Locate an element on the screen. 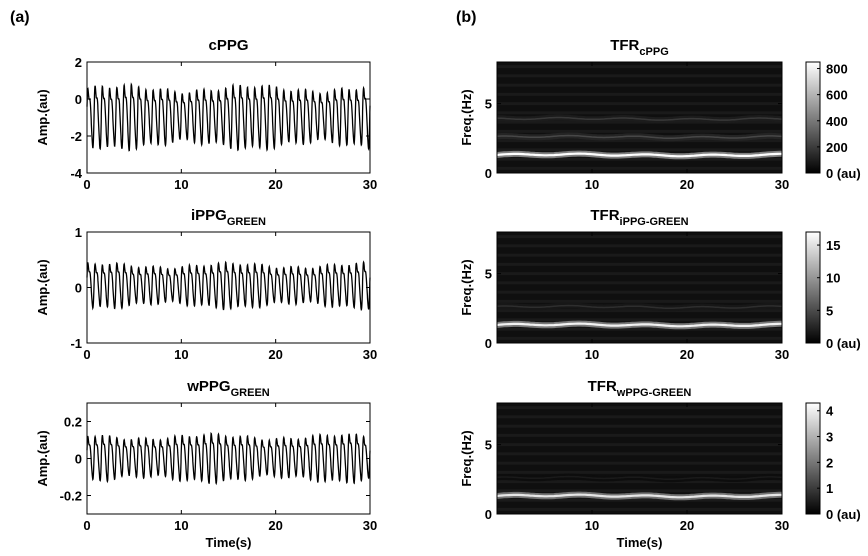 This screenshot has height=556, width=868. chart-title-main: cPPG is located at coordinates (228, 45).